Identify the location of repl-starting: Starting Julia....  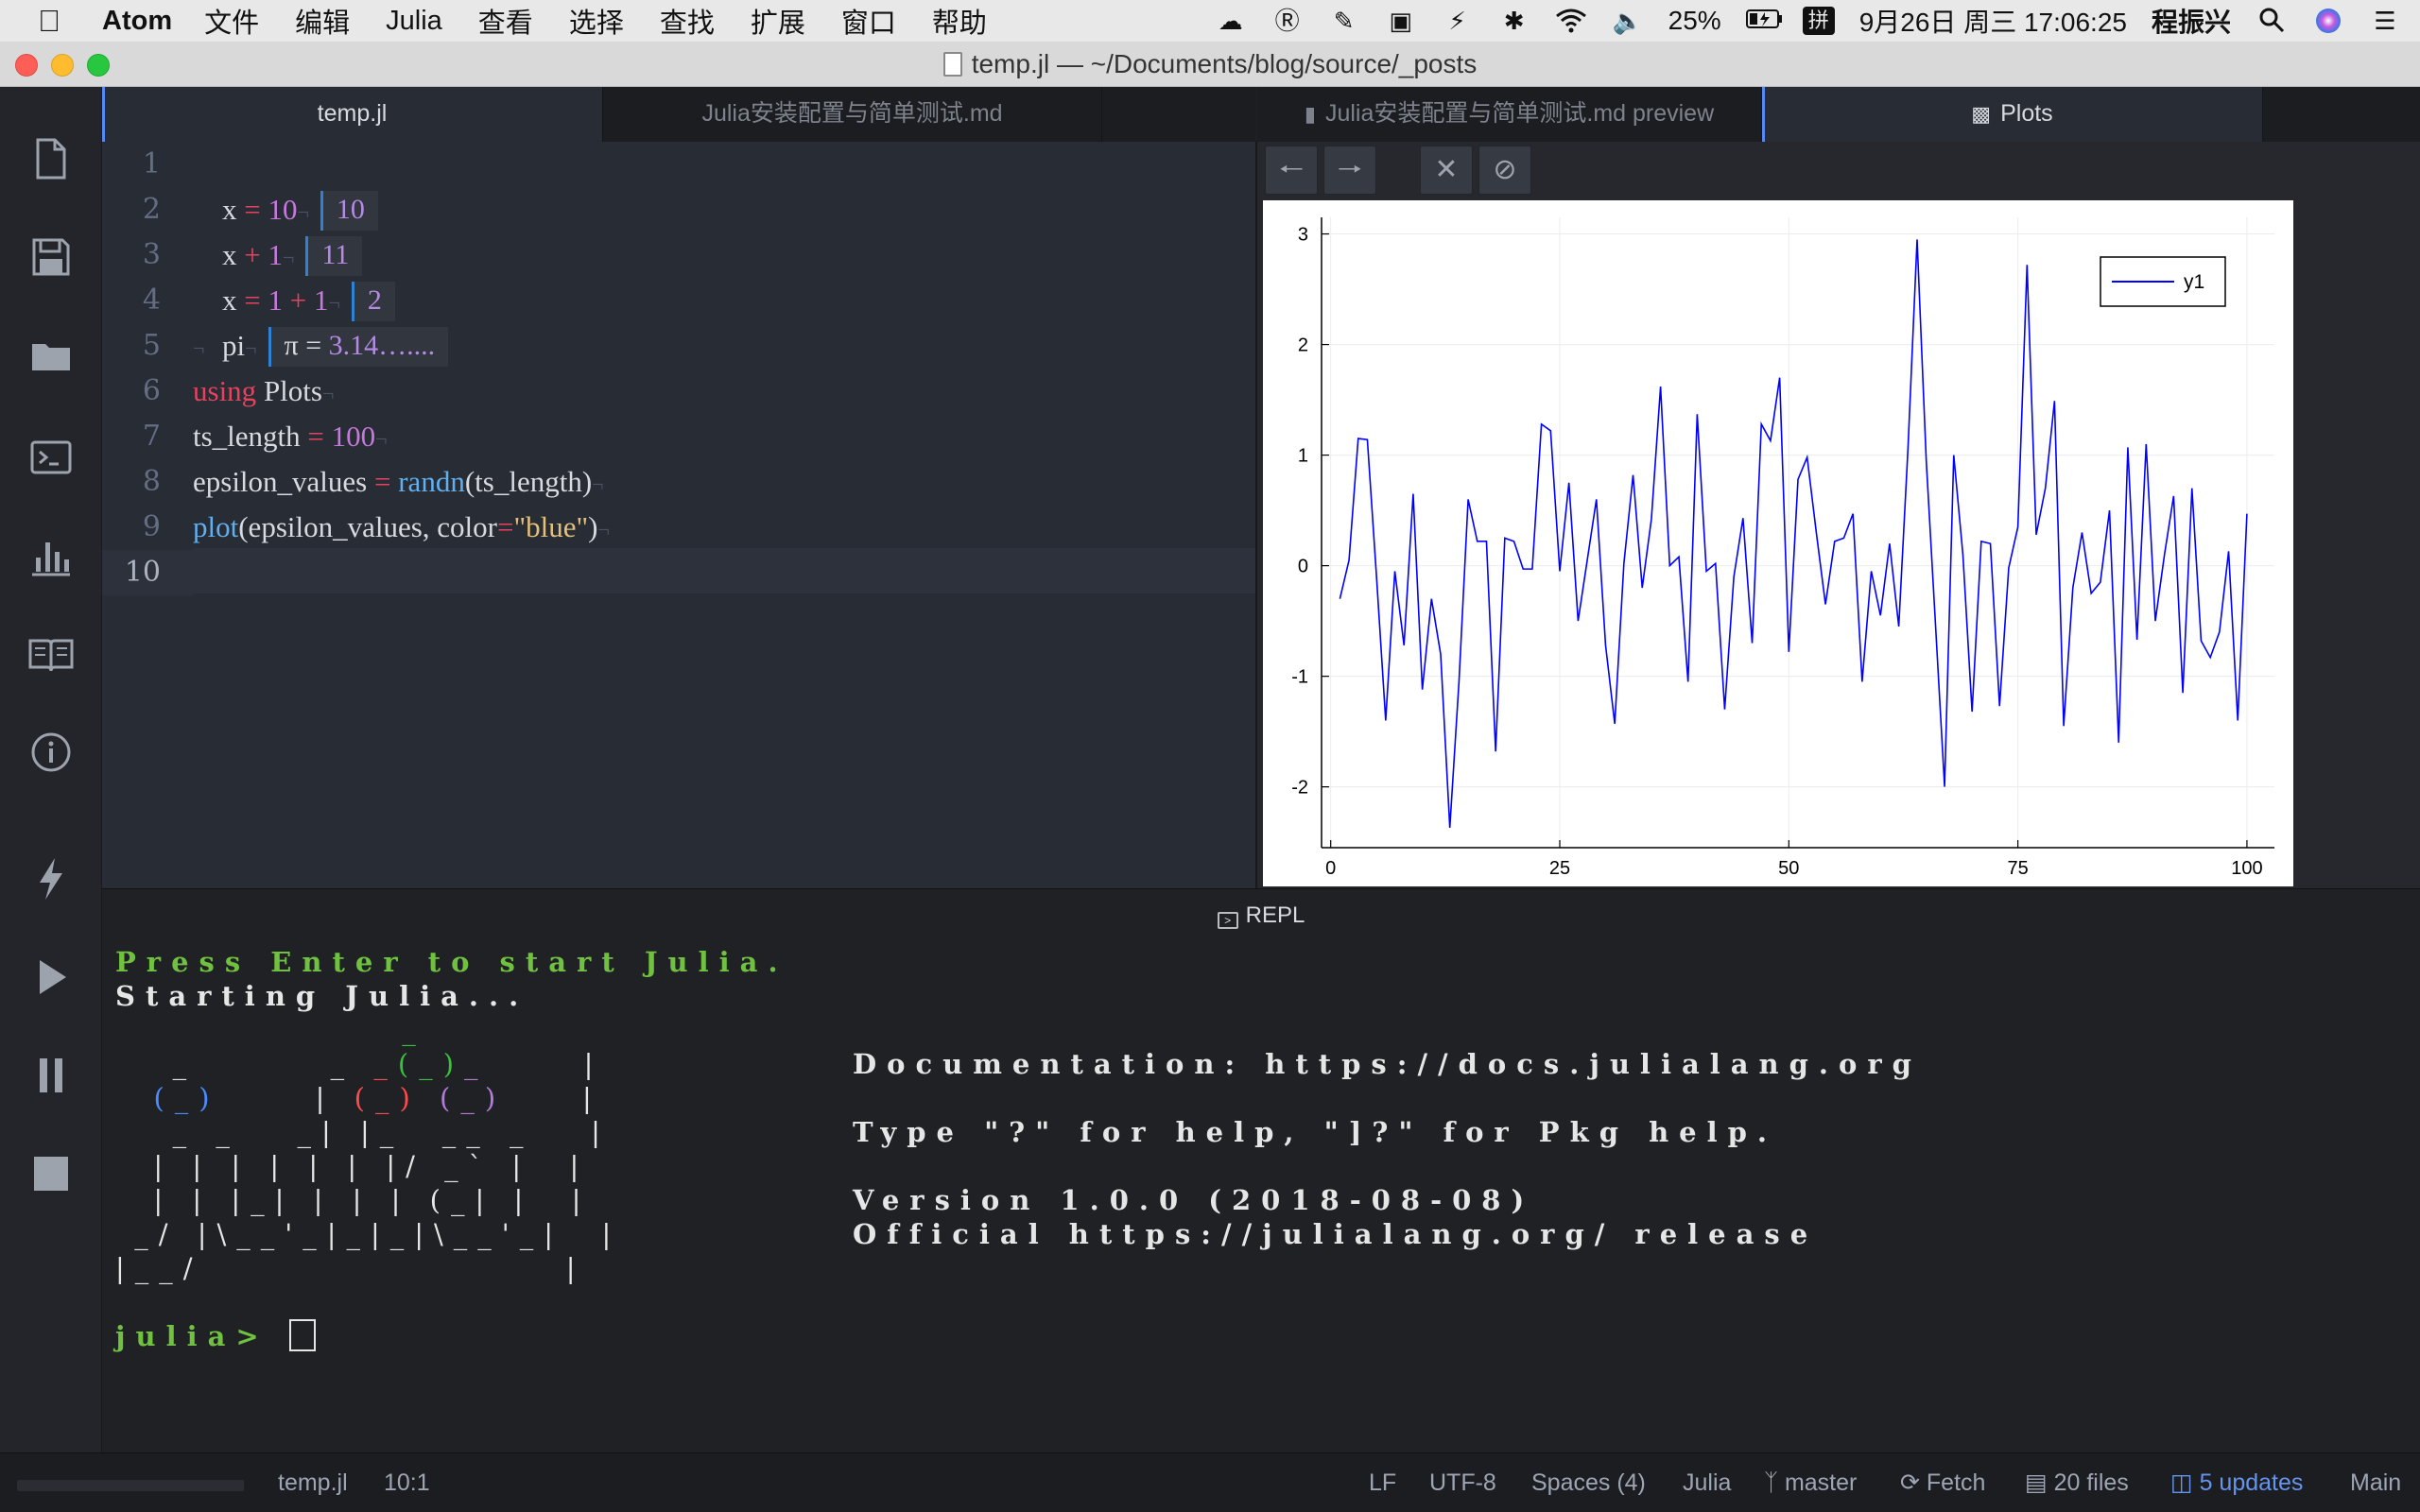
(322, 996).